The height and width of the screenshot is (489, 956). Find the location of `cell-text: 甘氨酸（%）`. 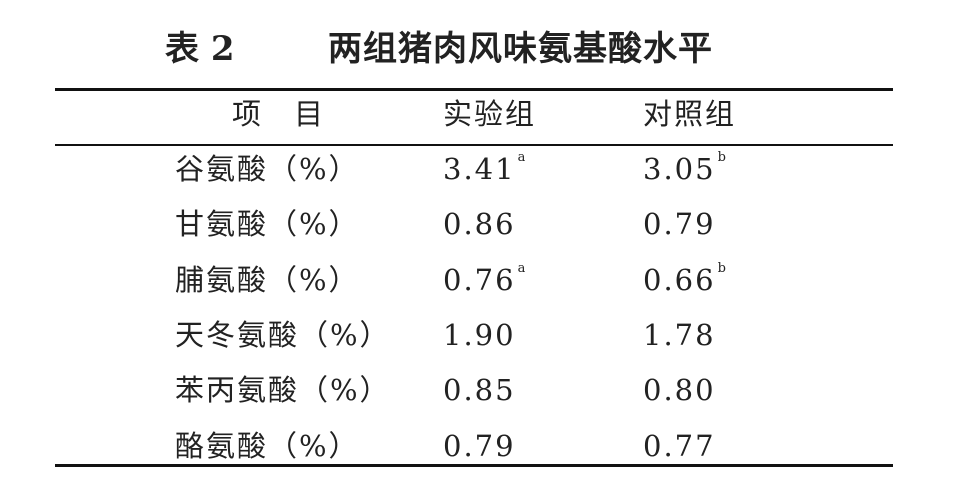

cell-text: 甘氨酸（%） is located at coordinates (267, 224).